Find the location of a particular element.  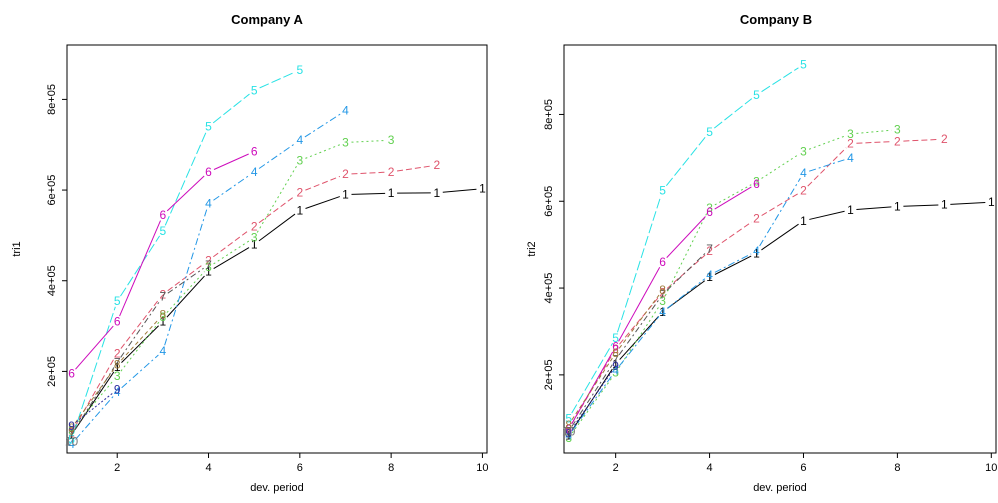

x-tick-label: 8 is located at coordinates (391, 468).